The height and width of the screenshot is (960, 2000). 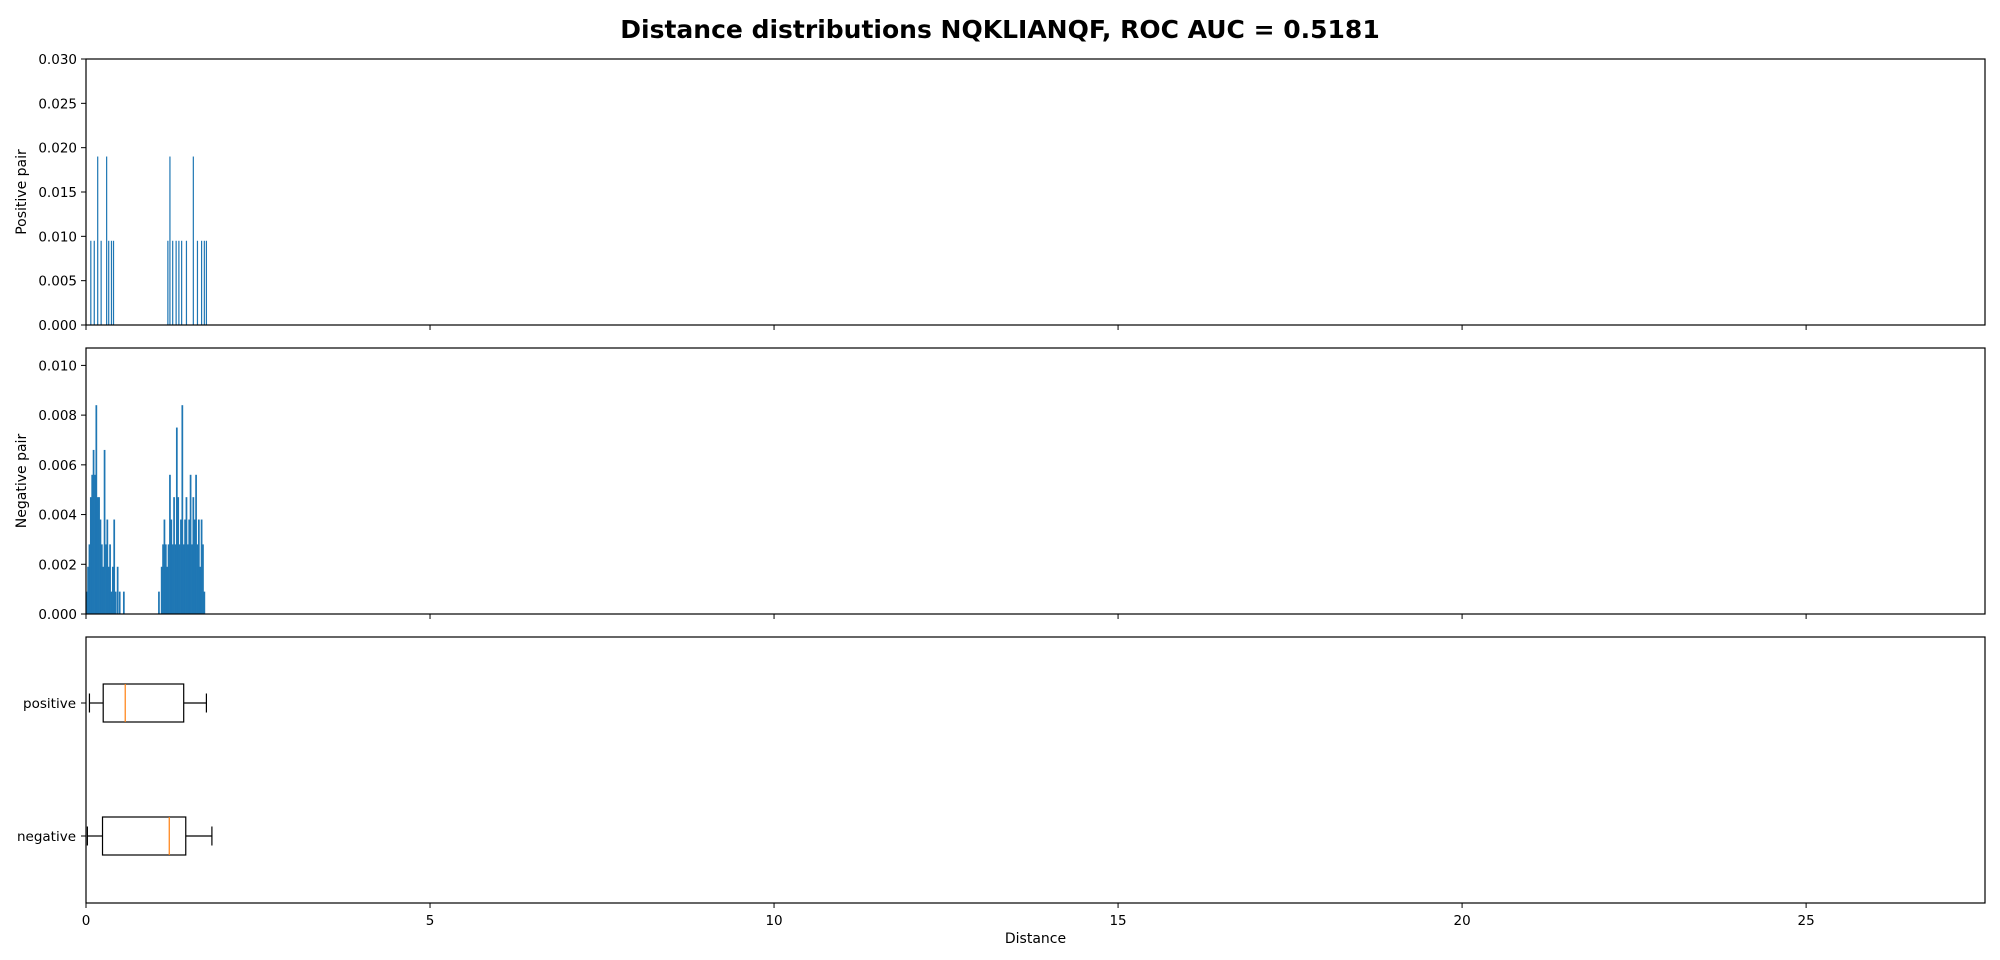 I want to click on y-tick-label: 0.030, so click(x=57, y=60).